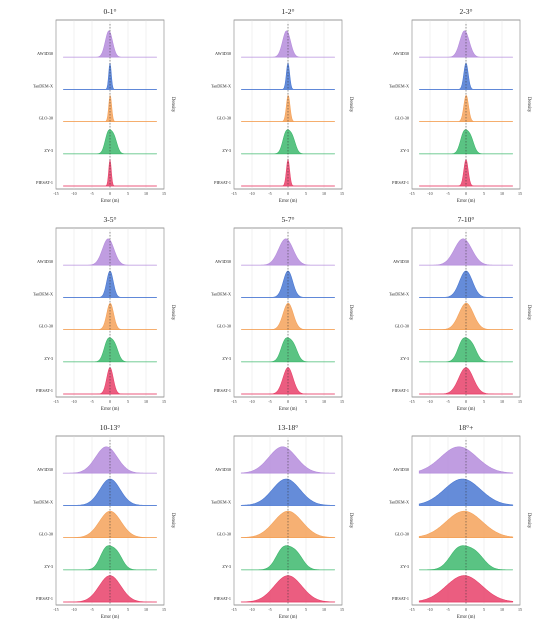  Describe the element at coordinates (466, 427) in the screenshot. I see `chart-title: 18°+` at that location.